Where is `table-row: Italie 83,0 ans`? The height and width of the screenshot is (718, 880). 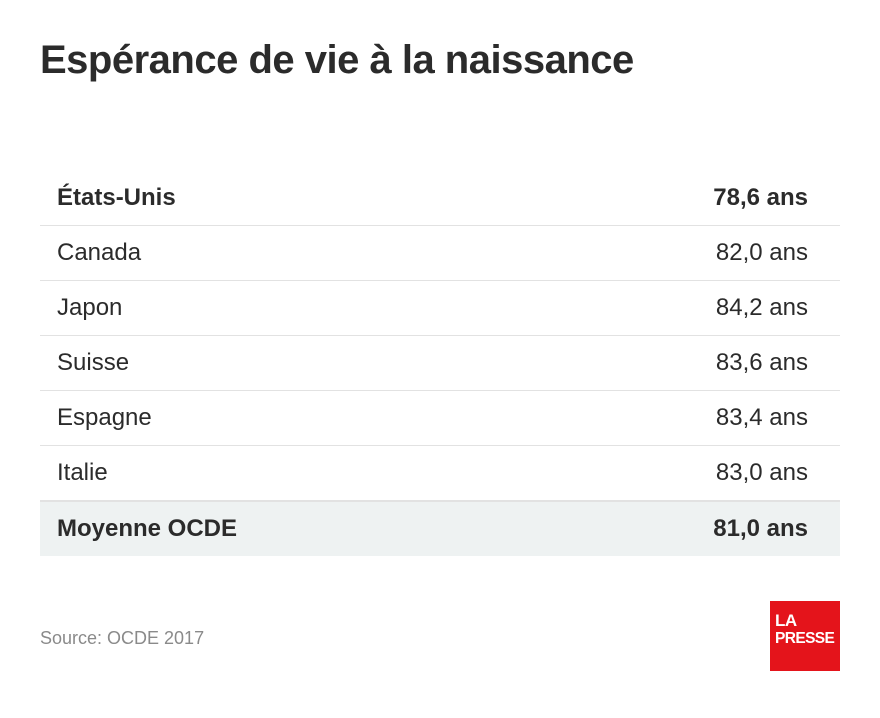
table-row: Italie 83,0 ans is located at coordinates (440, 473).